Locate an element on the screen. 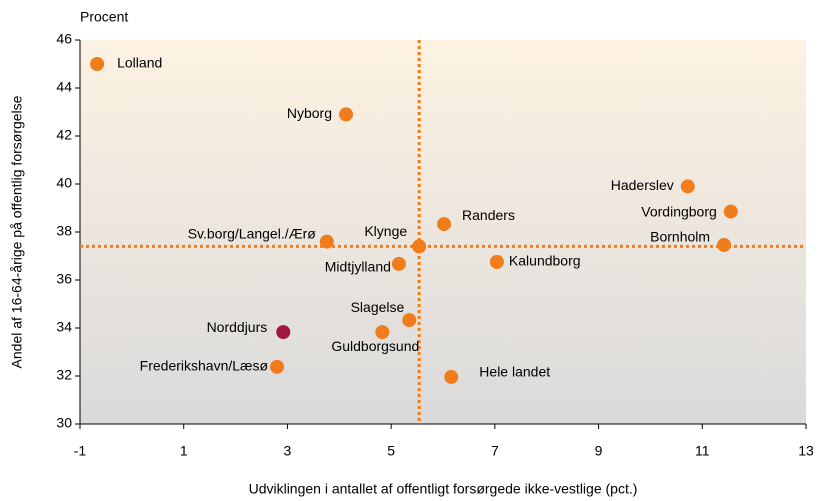  point-label: Kalundborg is located at coordinates (545, 261).